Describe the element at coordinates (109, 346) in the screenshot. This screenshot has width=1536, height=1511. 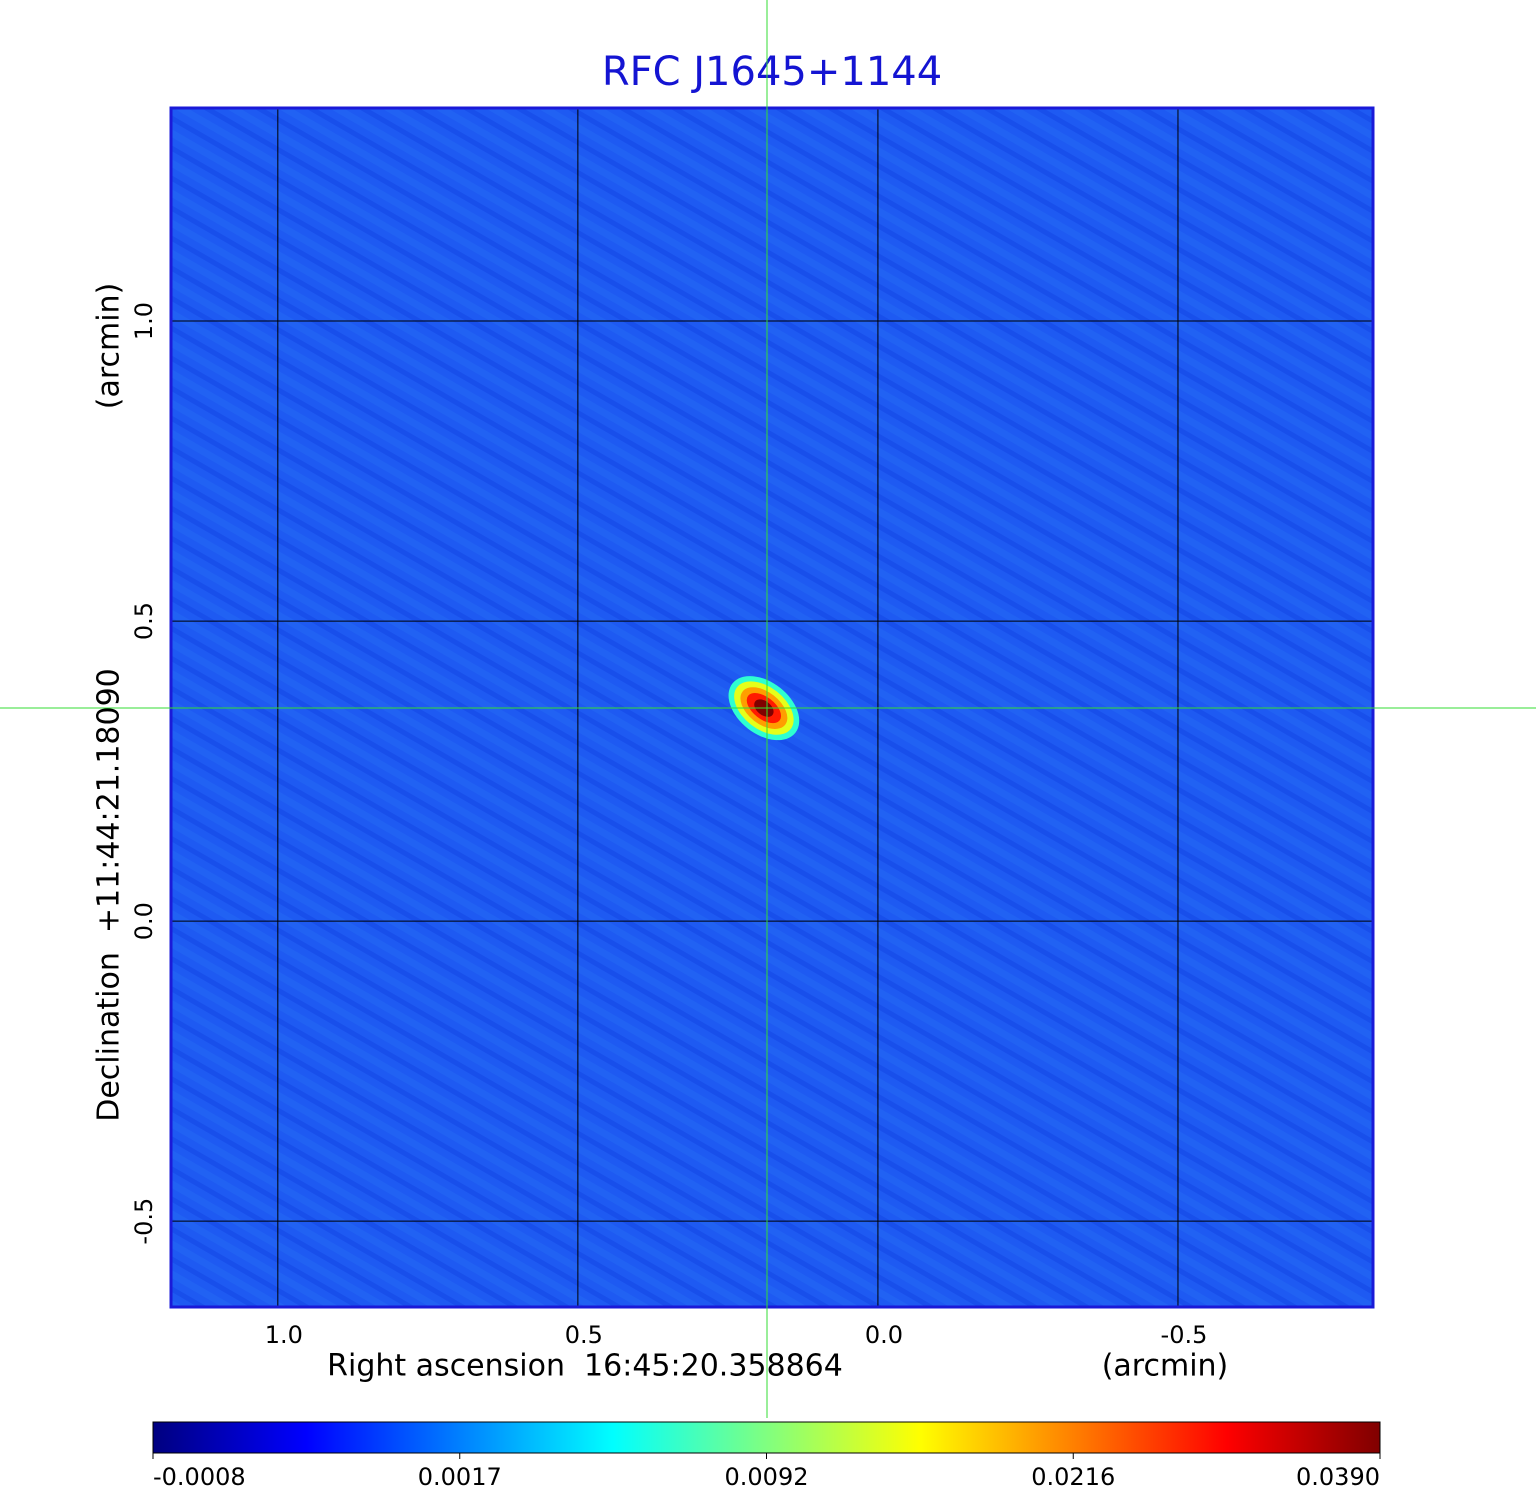
I see `y-axis-unit: (arcmin)` at that location.